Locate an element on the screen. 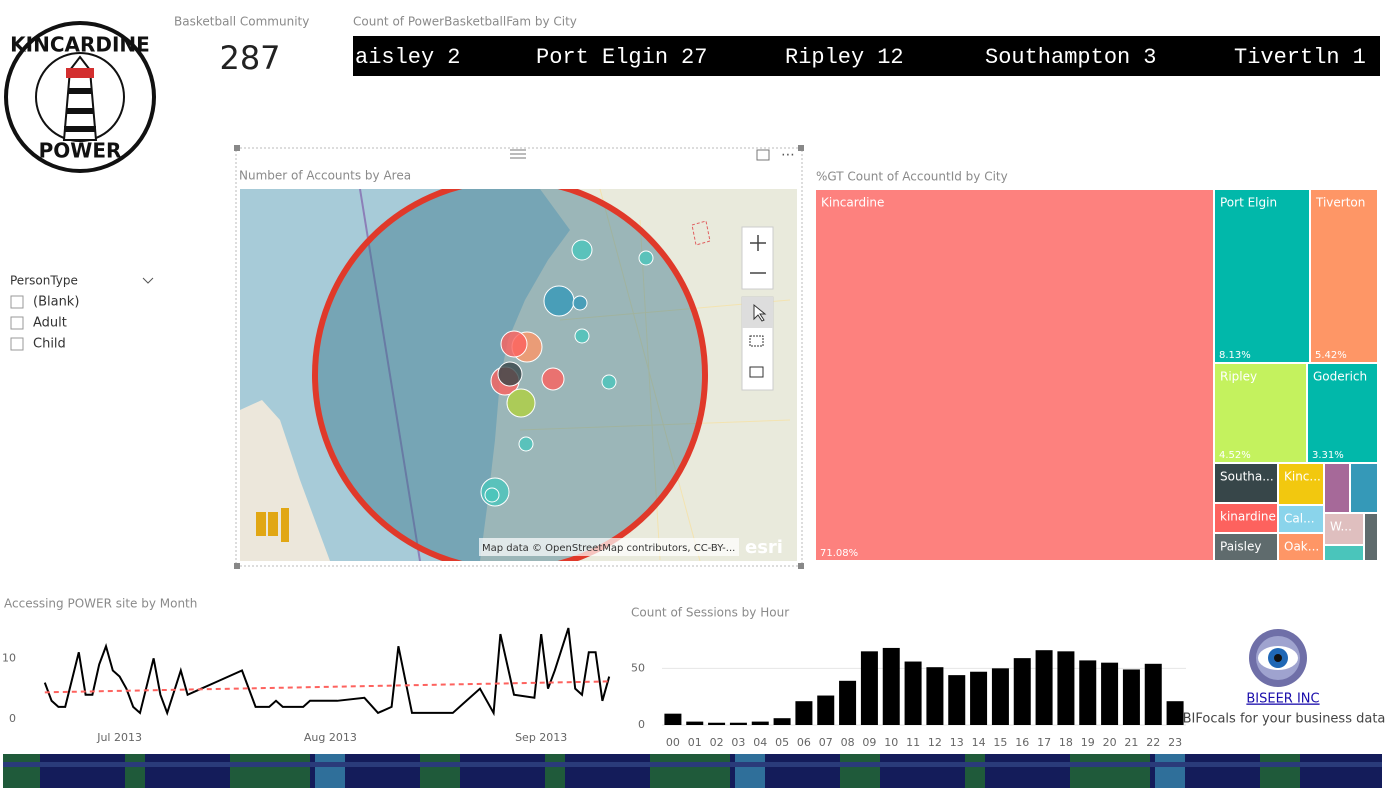 This screenshot has width=1389, height=792. select-lasso is located at coordinates (756, 372).